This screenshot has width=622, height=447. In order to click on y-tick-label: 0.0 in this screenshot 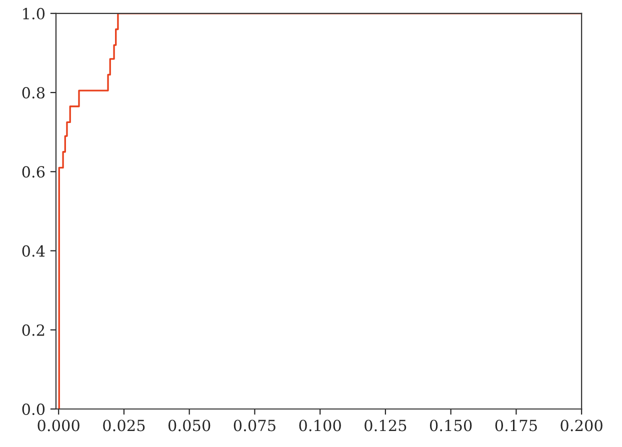, I will do `click(33, 409)`.